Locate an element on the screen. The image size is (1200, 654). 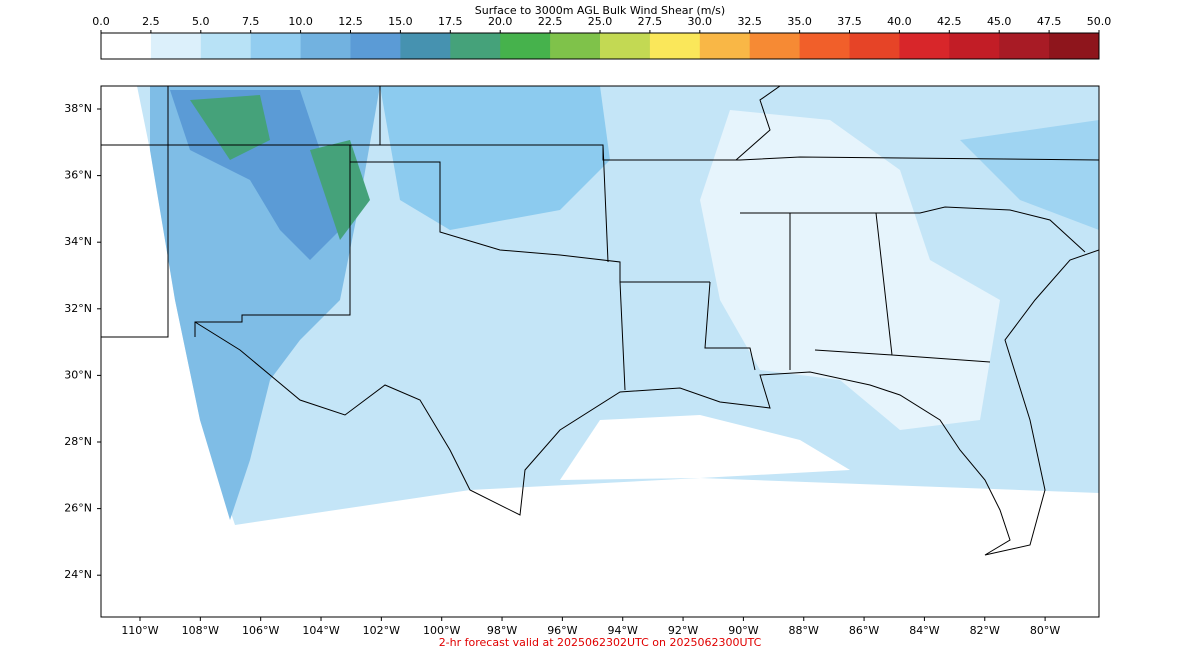
colorbar-tick-label: 20.0 is located at coordinates (500, 21).